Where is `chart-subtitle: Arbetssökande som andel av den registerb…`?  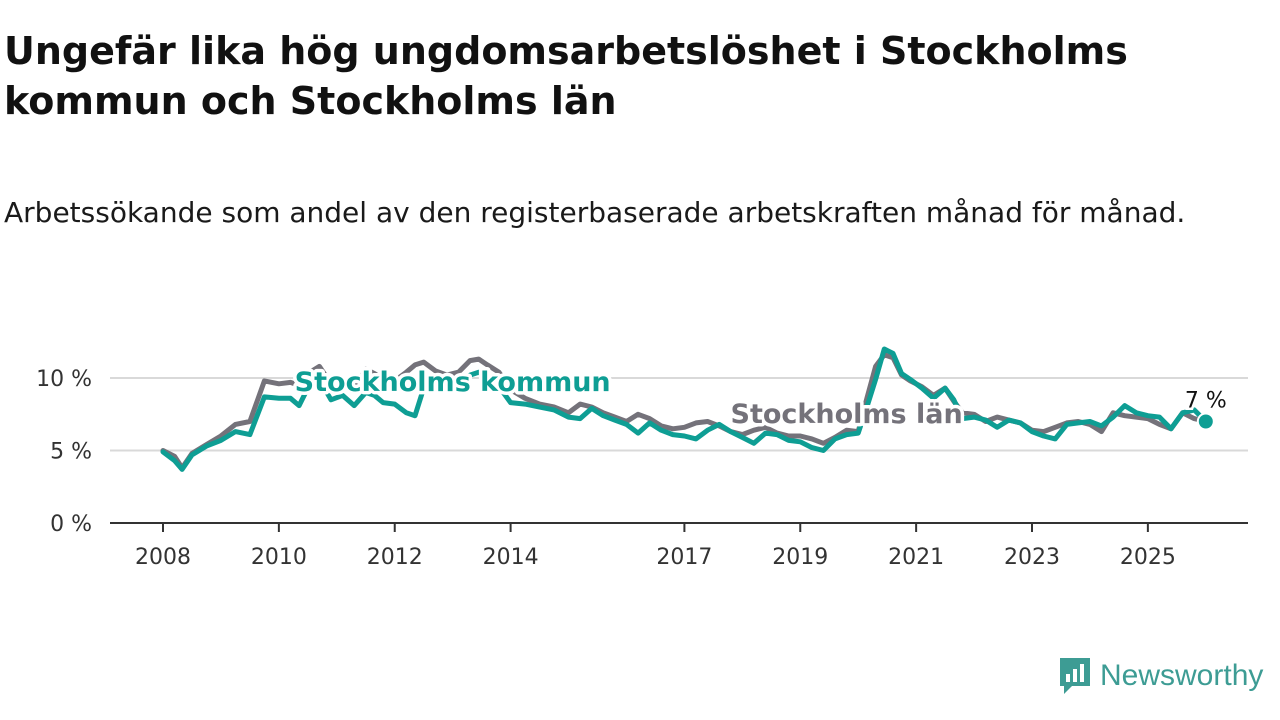
chart-subtitle: Arbetssökande som andel av den registerb… is located at coordinates (595, 212).